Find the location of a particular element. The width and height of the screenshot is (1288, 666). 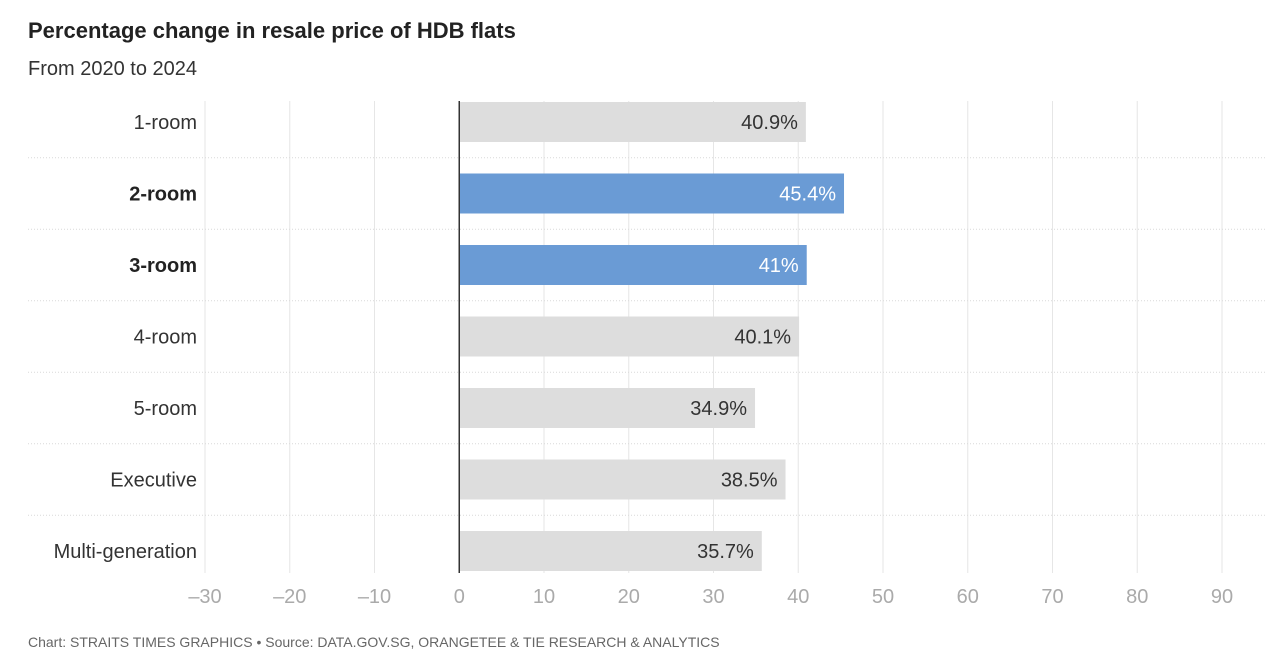

x-tick-label: 50 is located at coordinates (883, 597).